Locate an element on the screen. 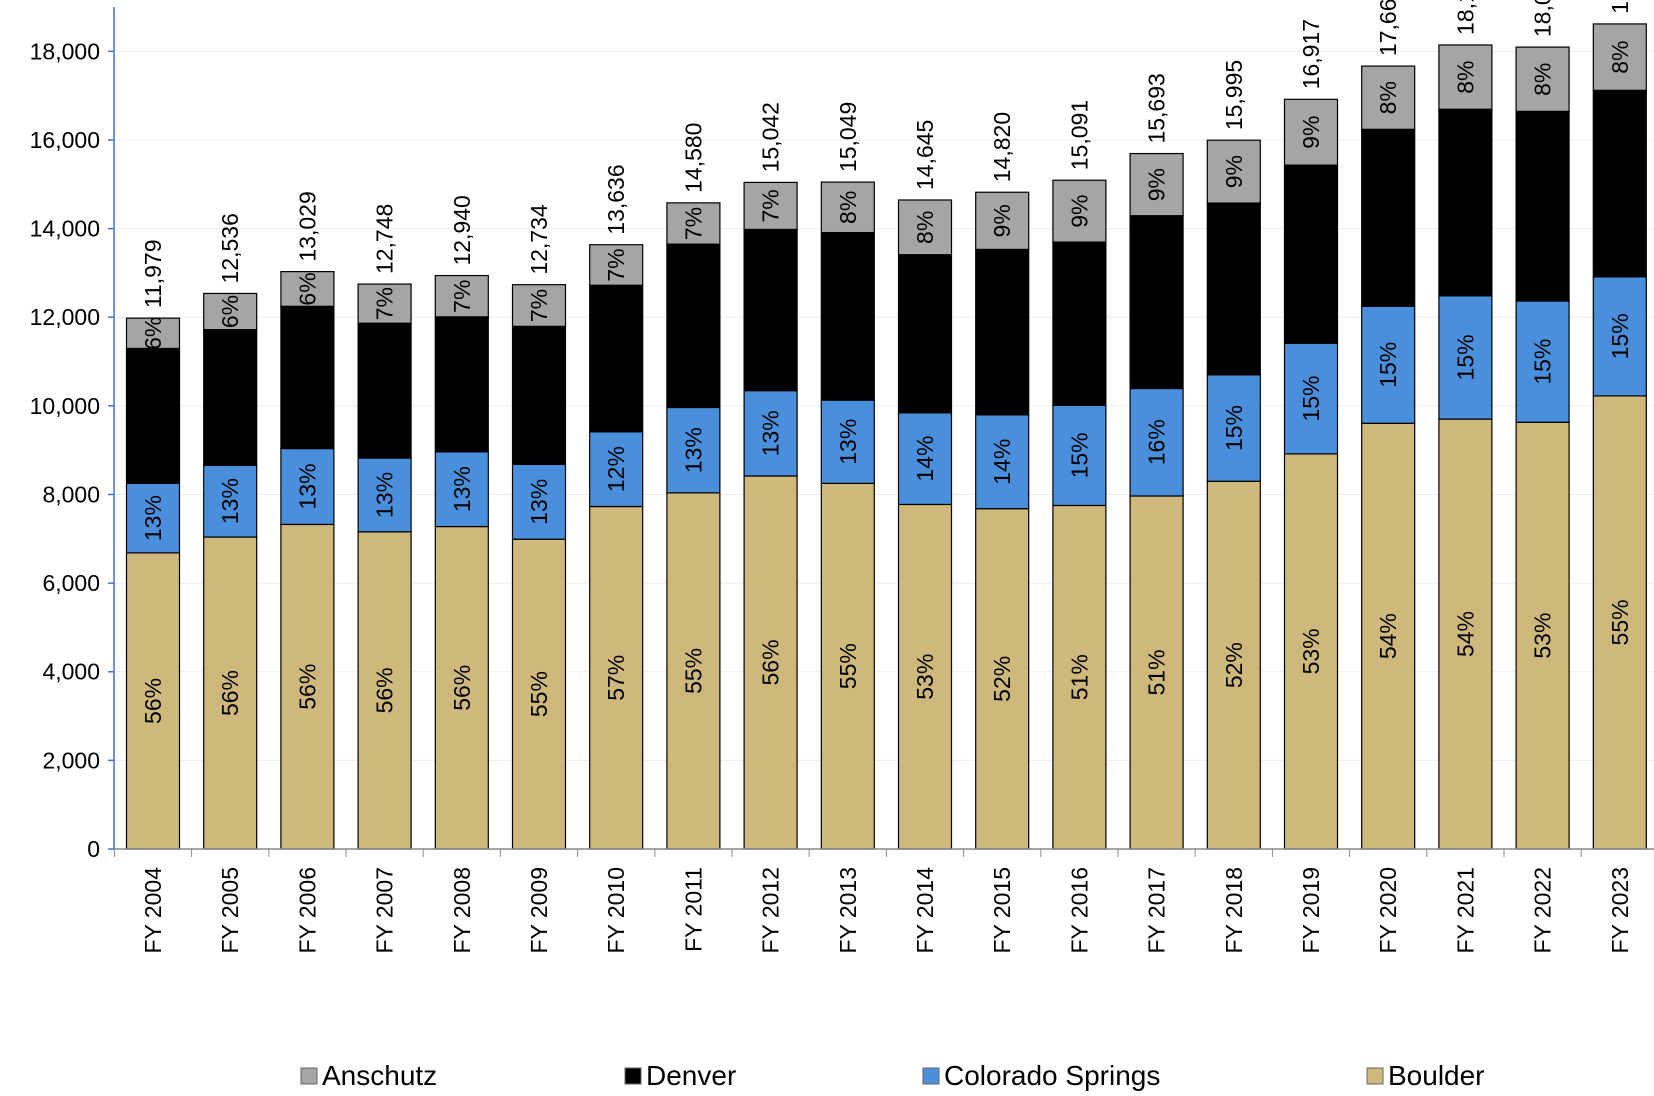 The image size is (1654, 1096). share-label: 14% is located at coordinates (1002, 462).